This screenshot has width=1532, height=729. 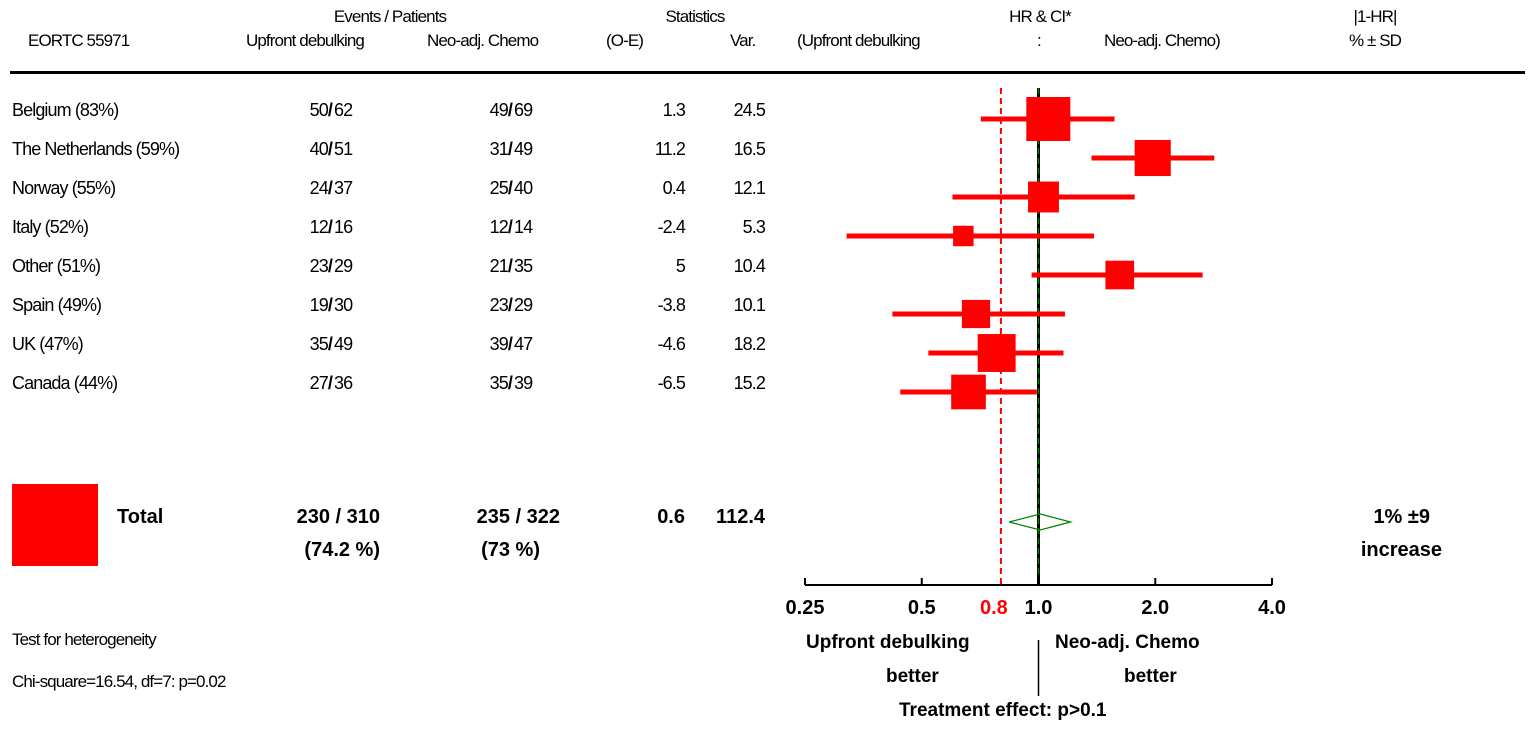 What do you see at coordinates (501, 266) in the screenshot?
I see `arm2-events: 21/` at bounding box center [501, 266].